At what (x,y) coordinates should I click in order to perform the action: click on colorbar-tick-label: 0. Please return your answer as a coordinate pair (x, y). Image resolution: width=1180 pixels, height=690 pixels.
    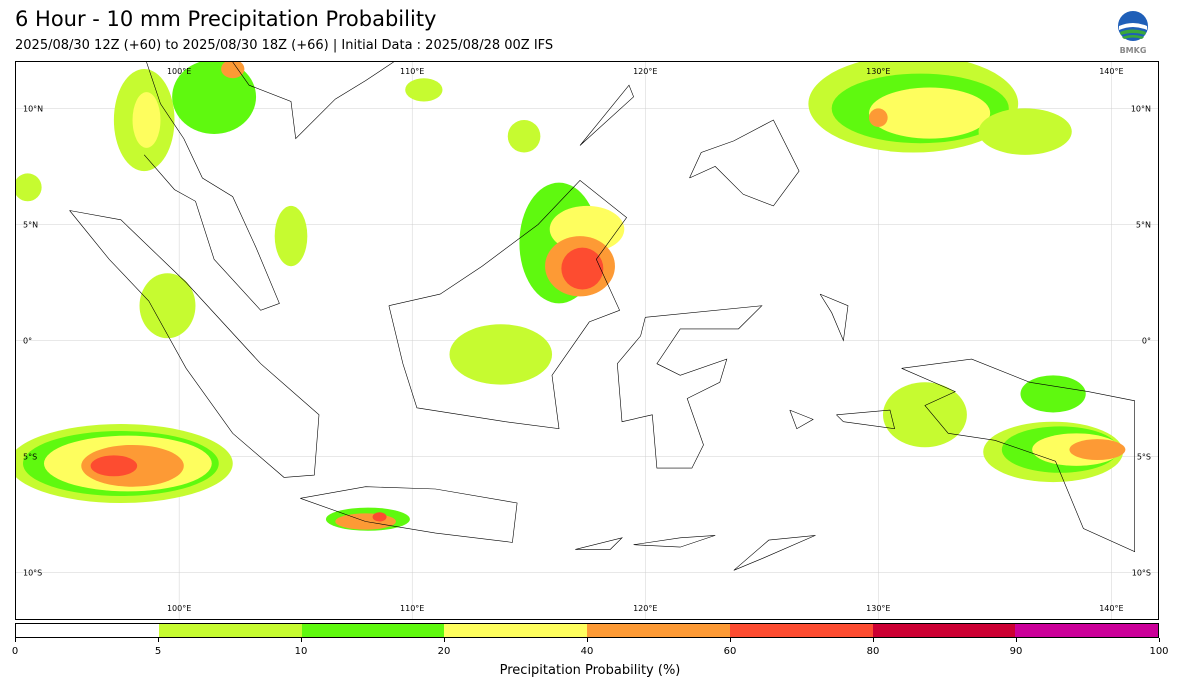
    Looking at the image, I should click on (15, 651).